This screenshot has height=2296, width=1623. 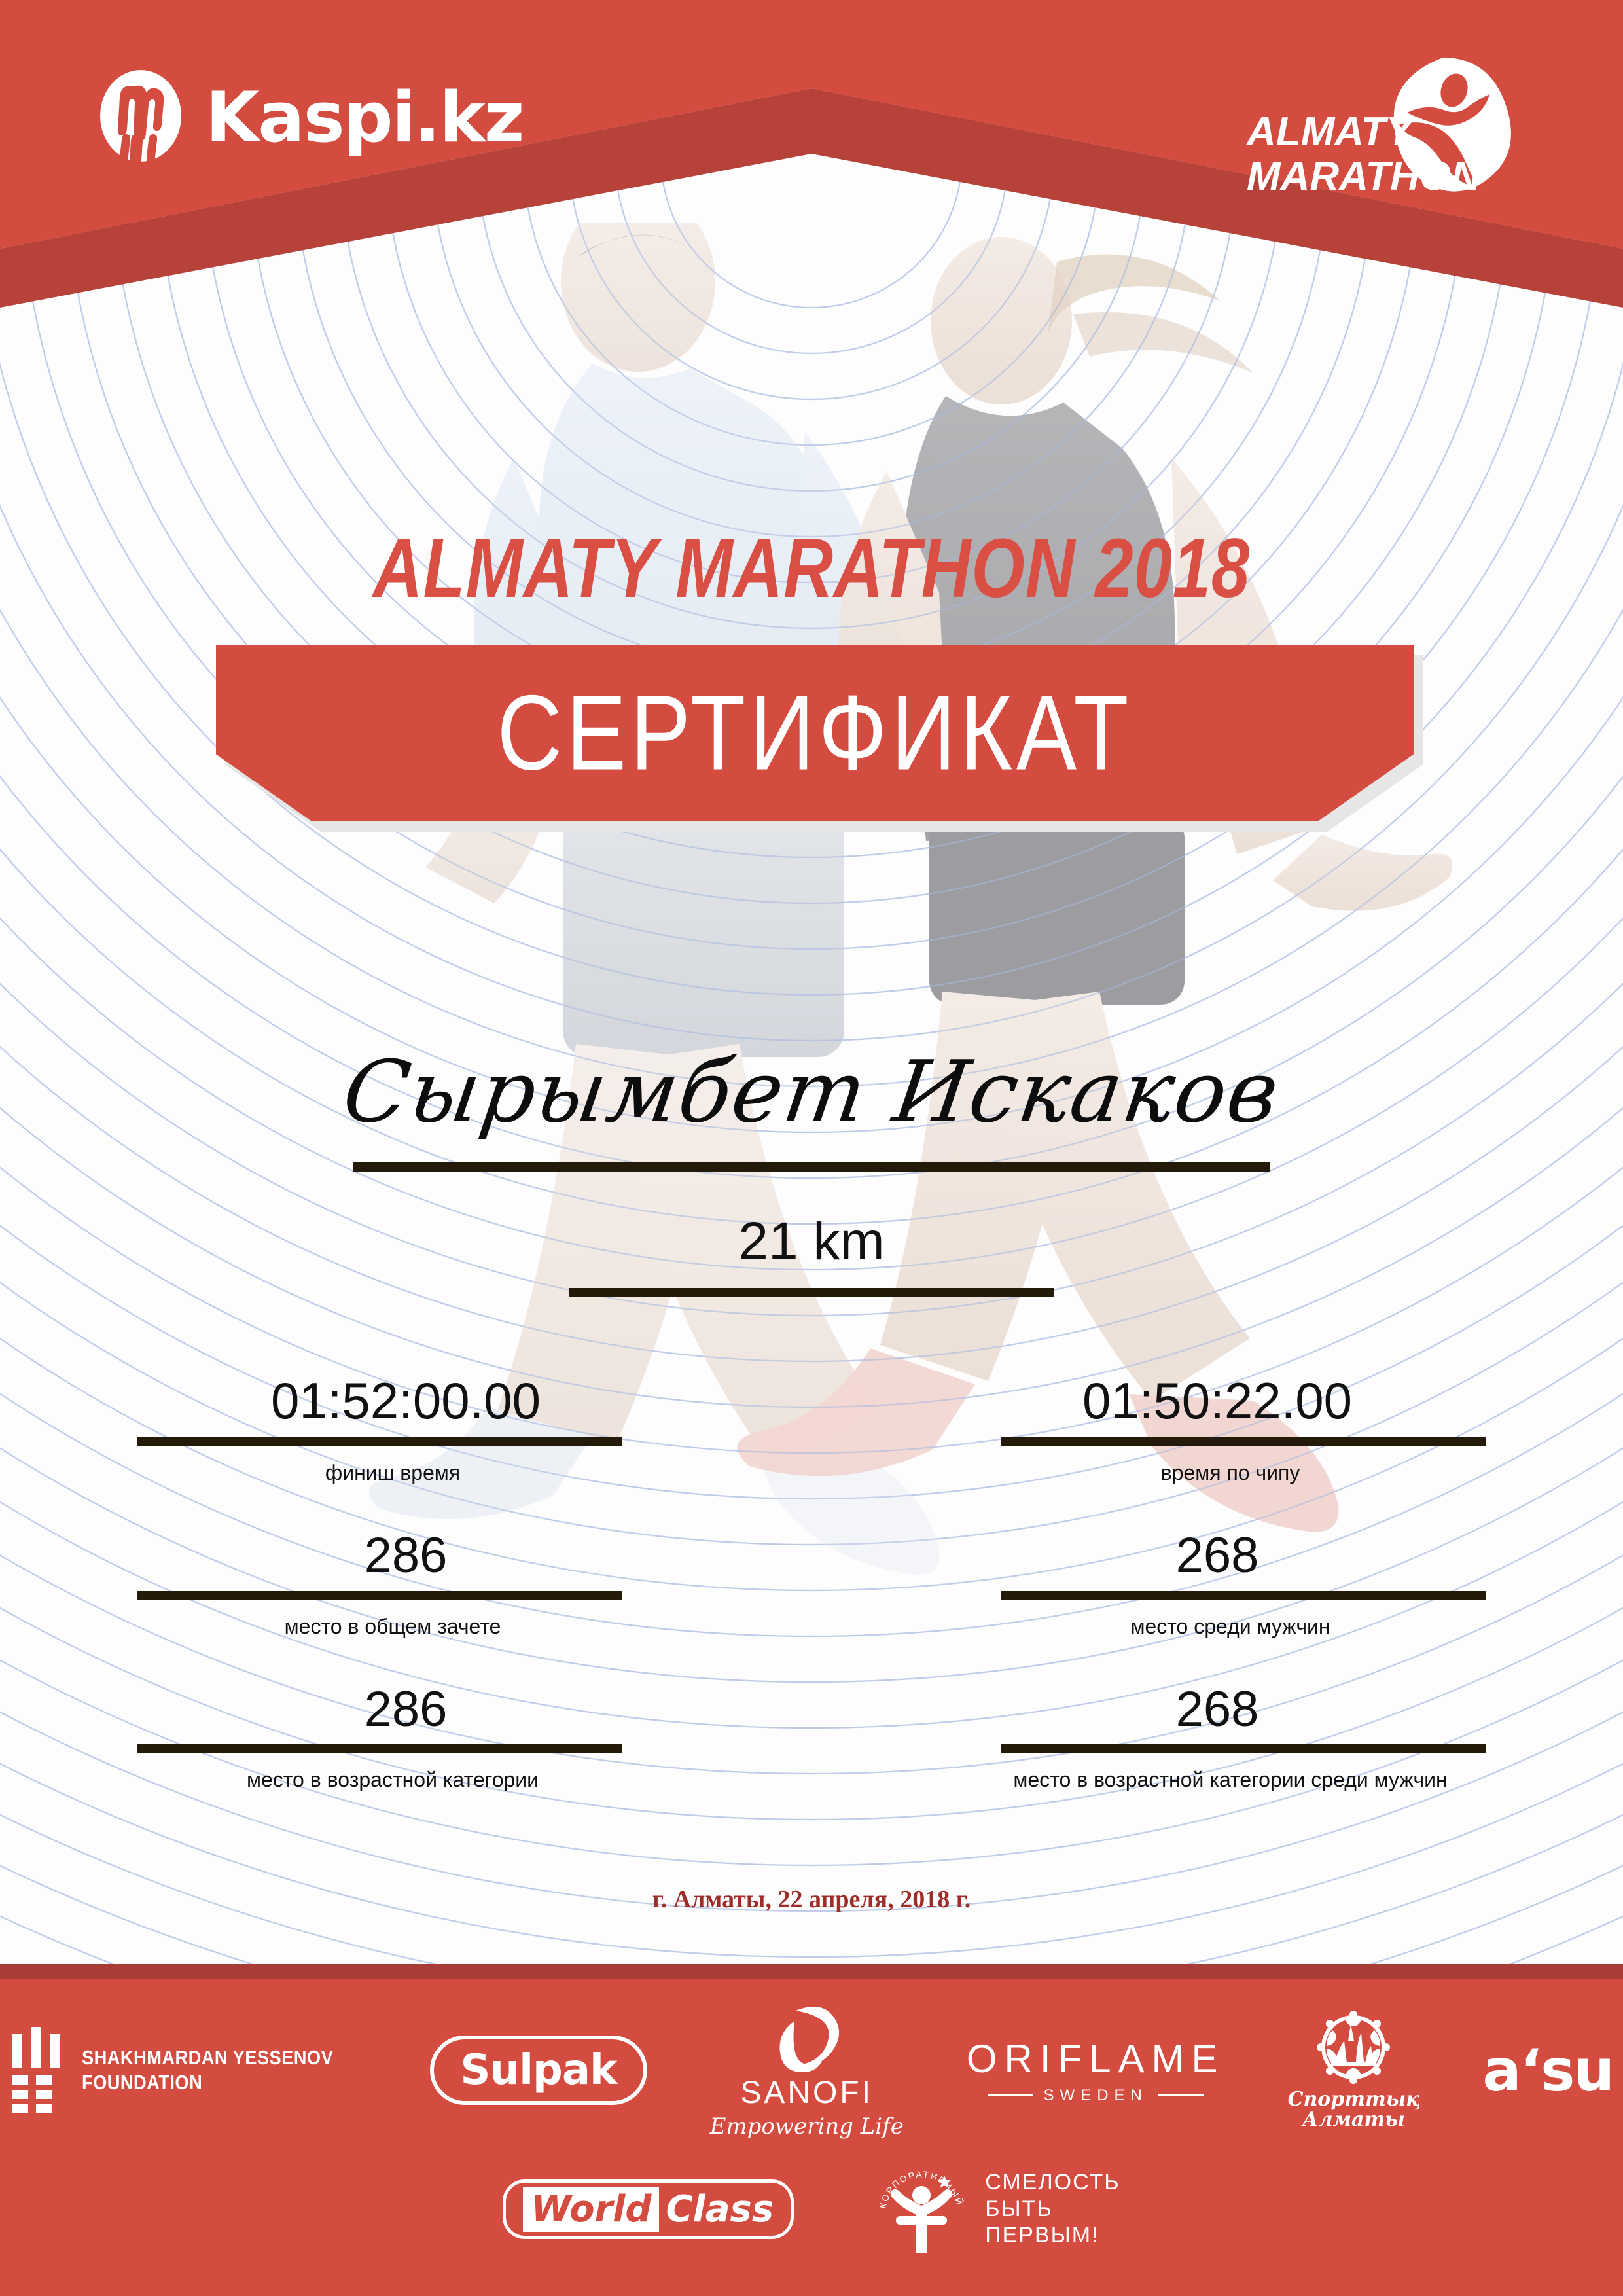 I want to click on sponsor-label-line1: Спорттық, so click(x=1353, y=2099).